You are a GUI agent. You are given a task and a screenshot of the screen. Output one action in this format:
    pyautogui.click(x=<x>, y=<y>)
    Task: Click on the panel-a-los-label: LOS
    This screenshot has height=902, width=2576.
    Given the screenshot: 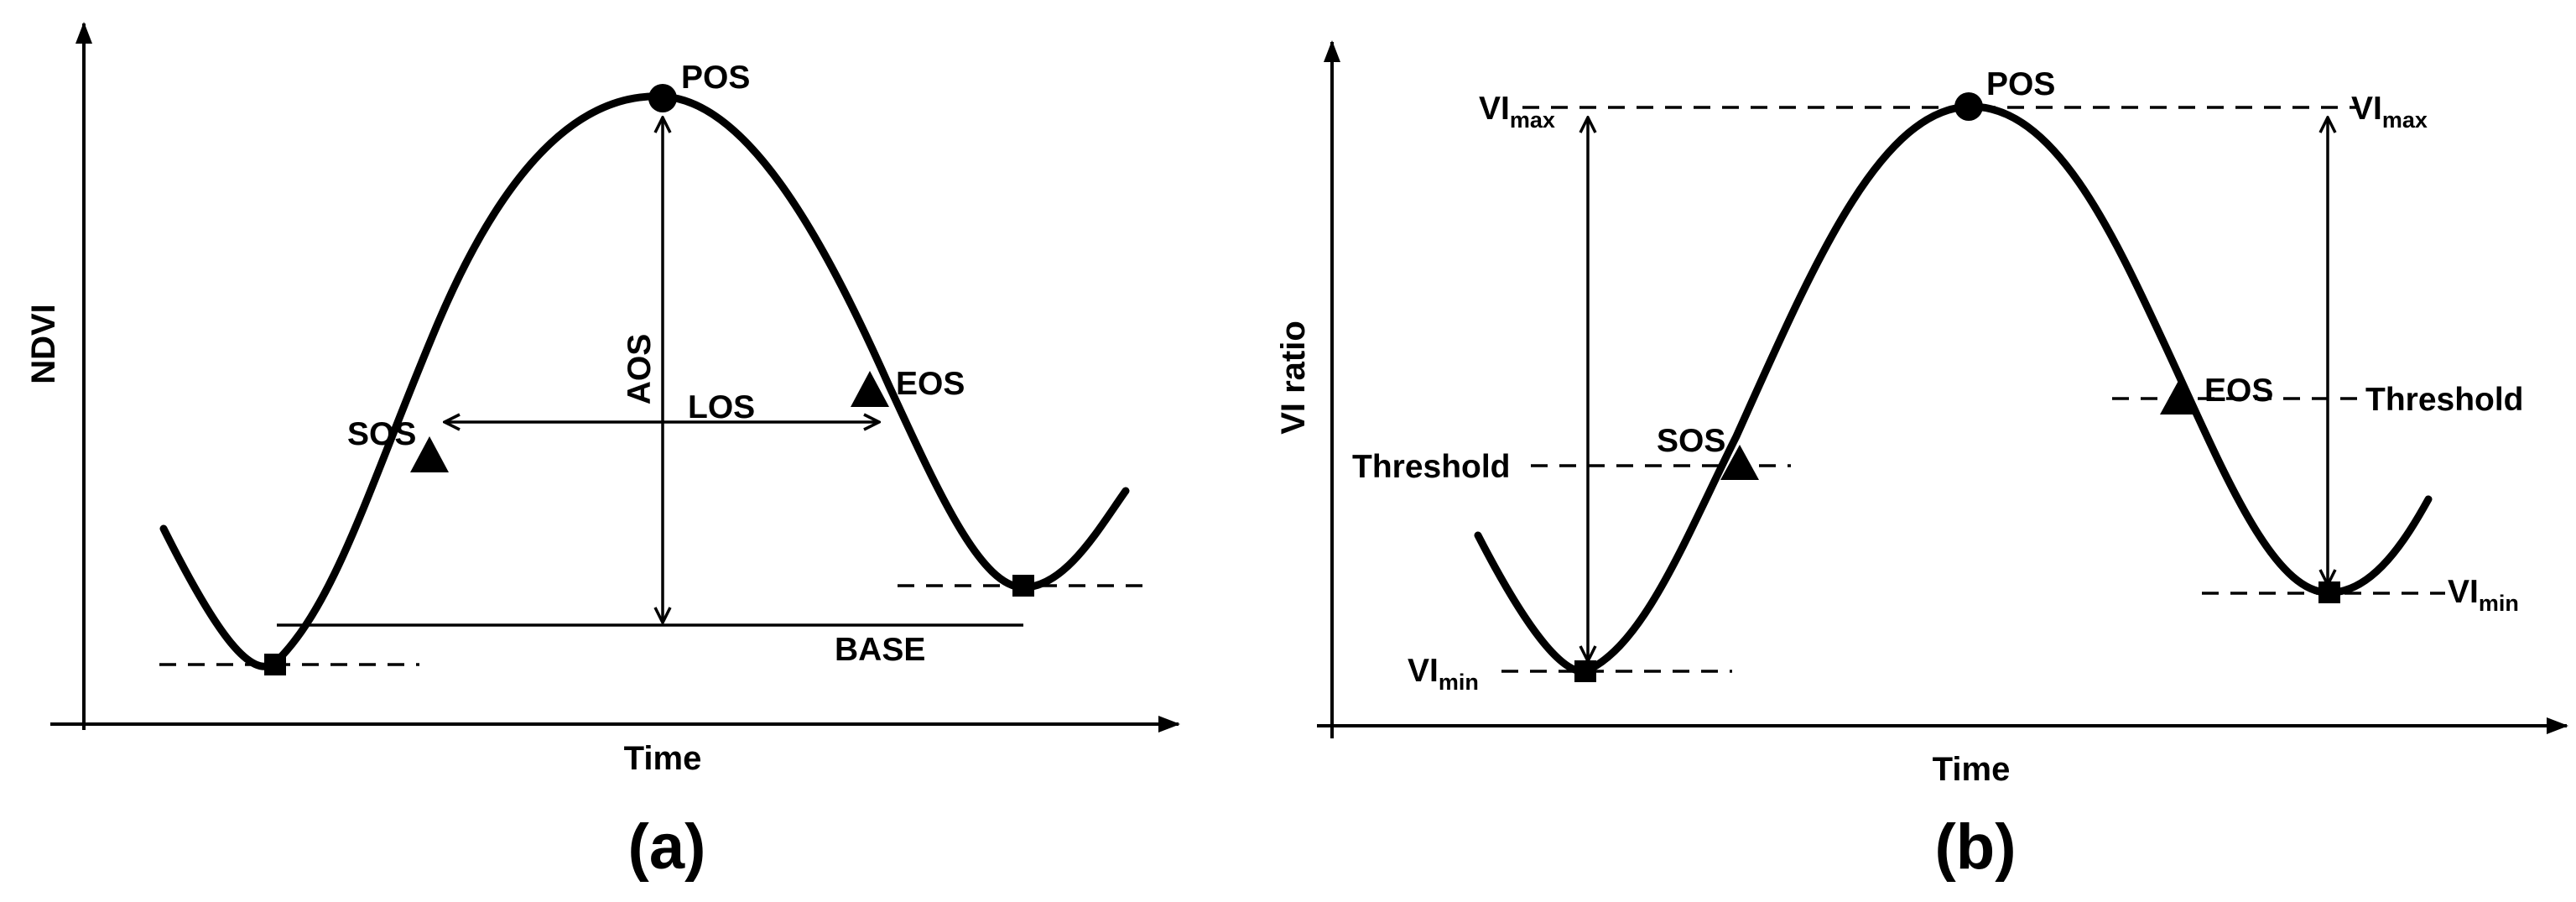 What is the action you would take?
    pyautogui.click(x=721, y=407)
    